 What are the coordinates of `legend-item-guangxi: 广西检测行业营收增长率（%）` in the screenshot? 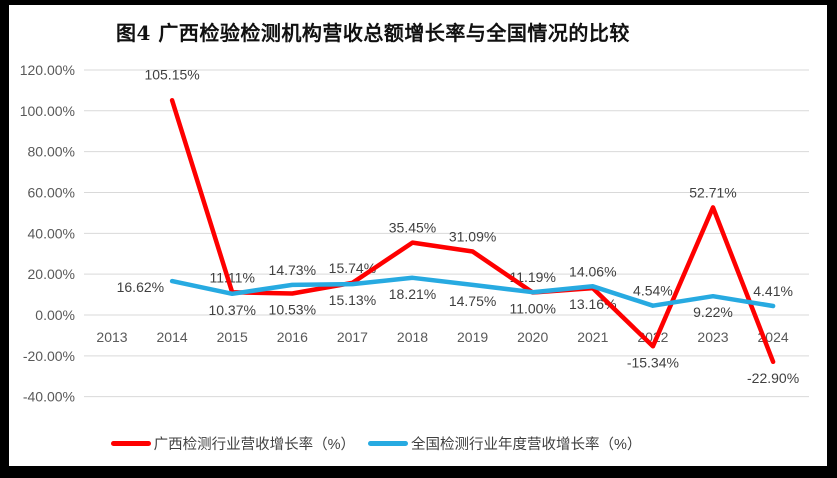 It's located at (232, 443).